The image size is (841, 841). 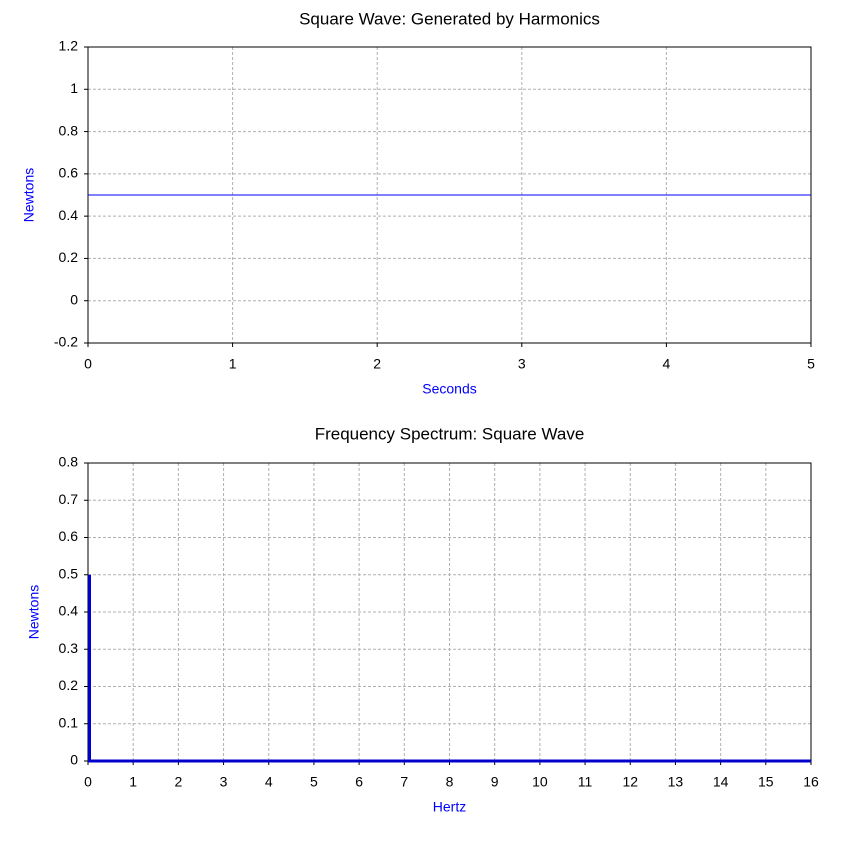 What do you see at coordinates (69, 722) in the screenshot?
I see `y-tick-label: 0.1` at bounding box center [69, 722].